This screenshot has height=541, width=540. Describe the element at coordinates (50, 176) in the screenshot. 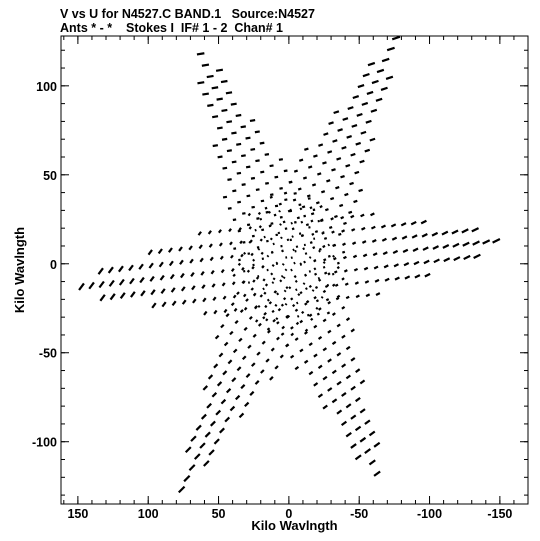

I see `y-tick-label: 50` at that location.